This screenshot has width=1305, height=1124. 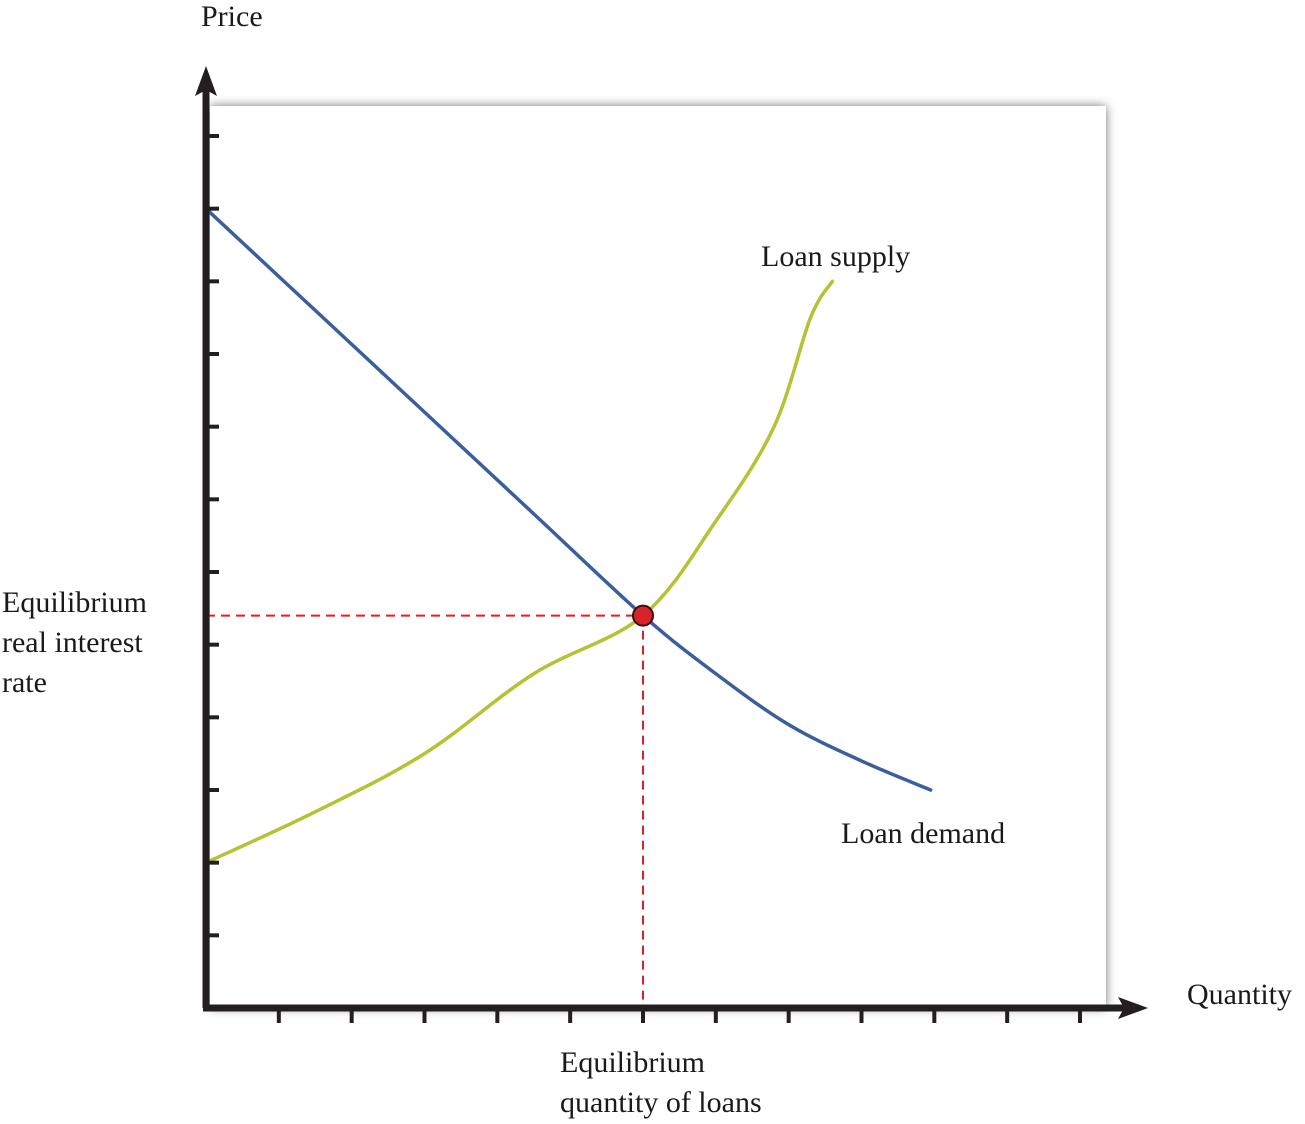 What do you see at coordinates (1133, 1008) in the screenshot?
I see `x-axis-arrowhead` at bounding box center [1133, 1008].